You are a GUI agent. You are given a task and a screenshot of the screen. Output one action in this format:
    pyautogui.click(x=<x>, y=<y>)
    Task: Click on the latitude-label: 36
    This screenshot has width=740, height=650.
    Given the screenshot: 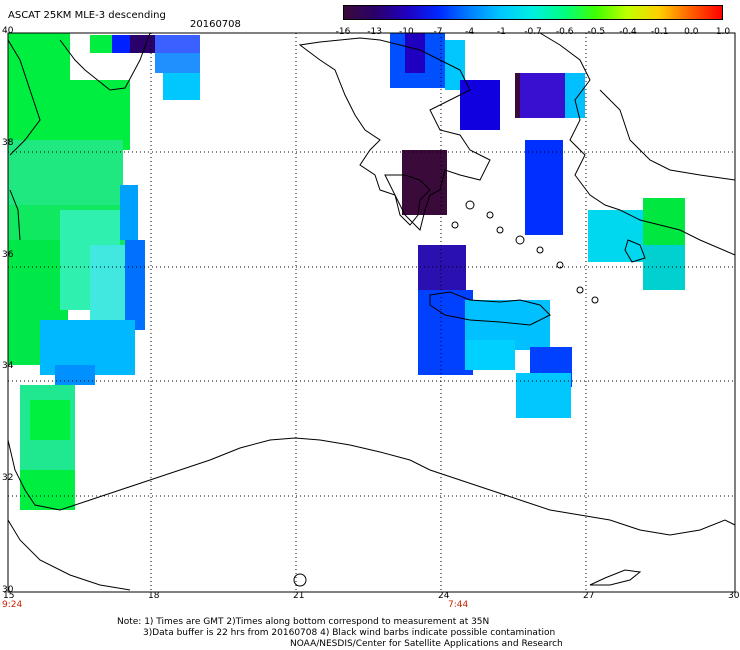 What is the action you would take?
    pyautogui.click(x=8, y=254)
    